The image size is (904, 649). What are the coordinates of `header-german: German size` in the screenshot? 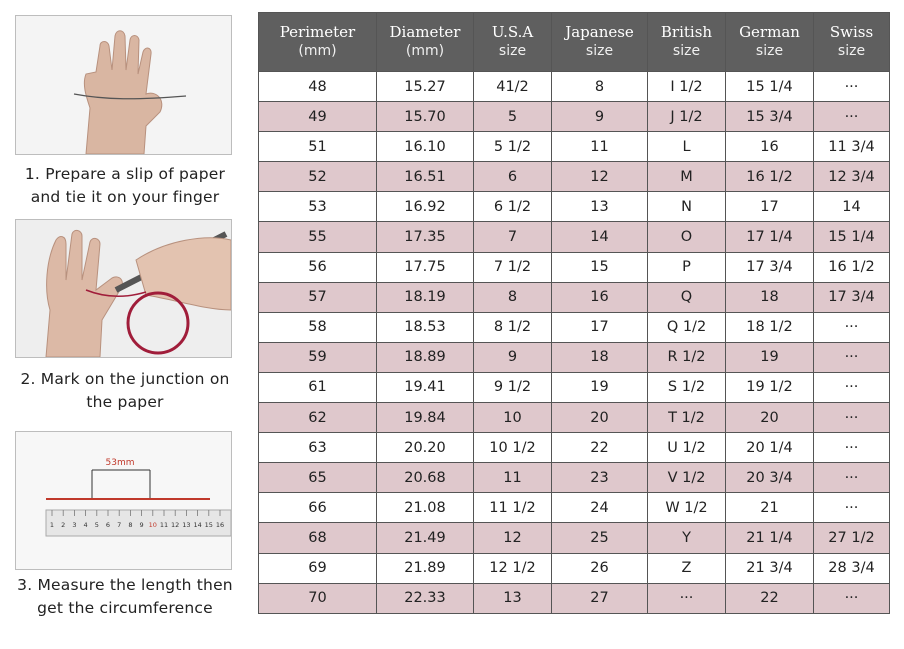 It's located at (769, 42).